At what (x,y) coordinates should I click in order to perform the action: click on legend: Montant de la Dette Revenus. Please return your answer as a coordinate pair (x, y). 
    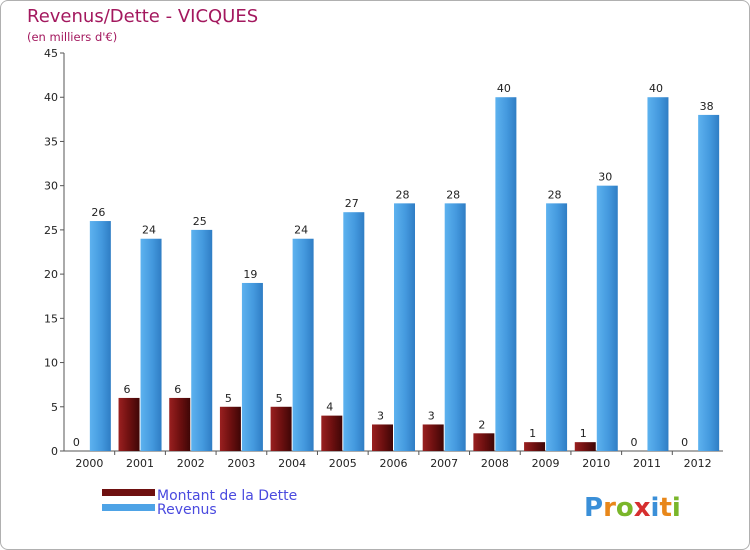
    Looking at the image, I should click on (199, 503).